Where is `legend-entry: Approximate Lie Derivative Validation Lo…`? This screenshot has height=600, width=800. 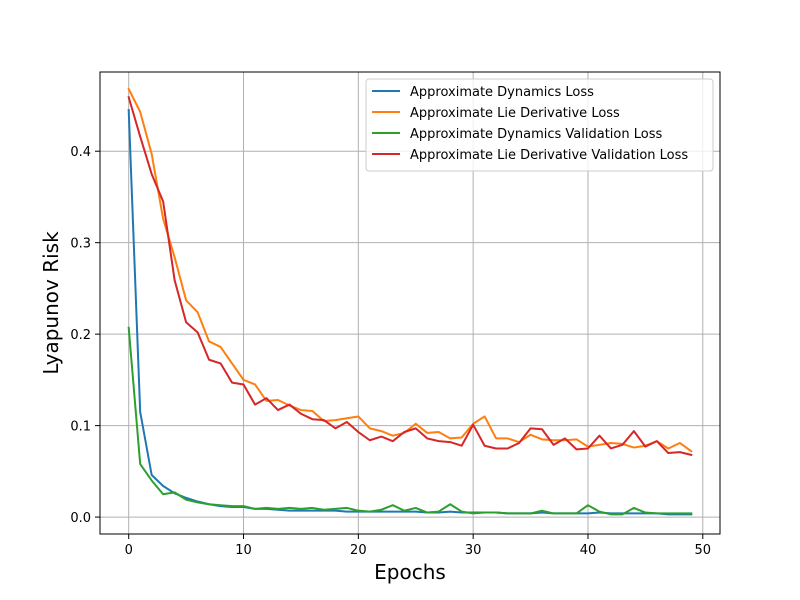
legend-entry: Approximate Lie Derivative Validation Lo… is located at coordinates (549, 155).